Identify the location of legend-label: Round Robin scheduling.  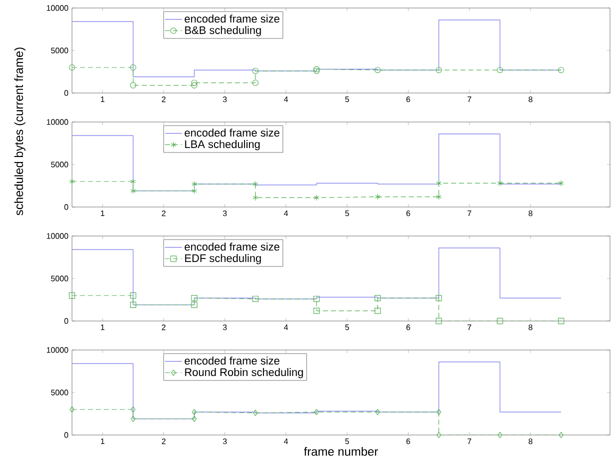
(244, 373).